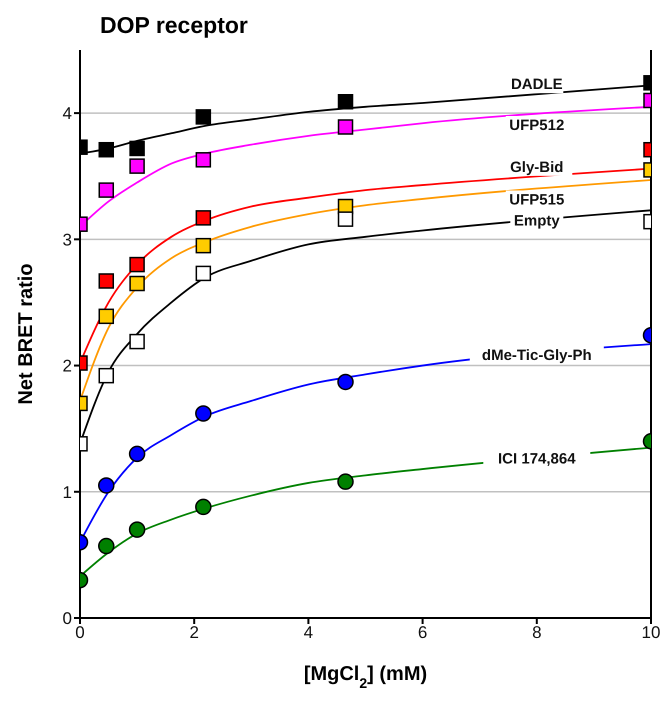 This screenshot has height=708, width=664. What do you see at coordinates (67, 366) in the screenshot?
I see `y-tick-label: 2` at bounding box center [67, 366].